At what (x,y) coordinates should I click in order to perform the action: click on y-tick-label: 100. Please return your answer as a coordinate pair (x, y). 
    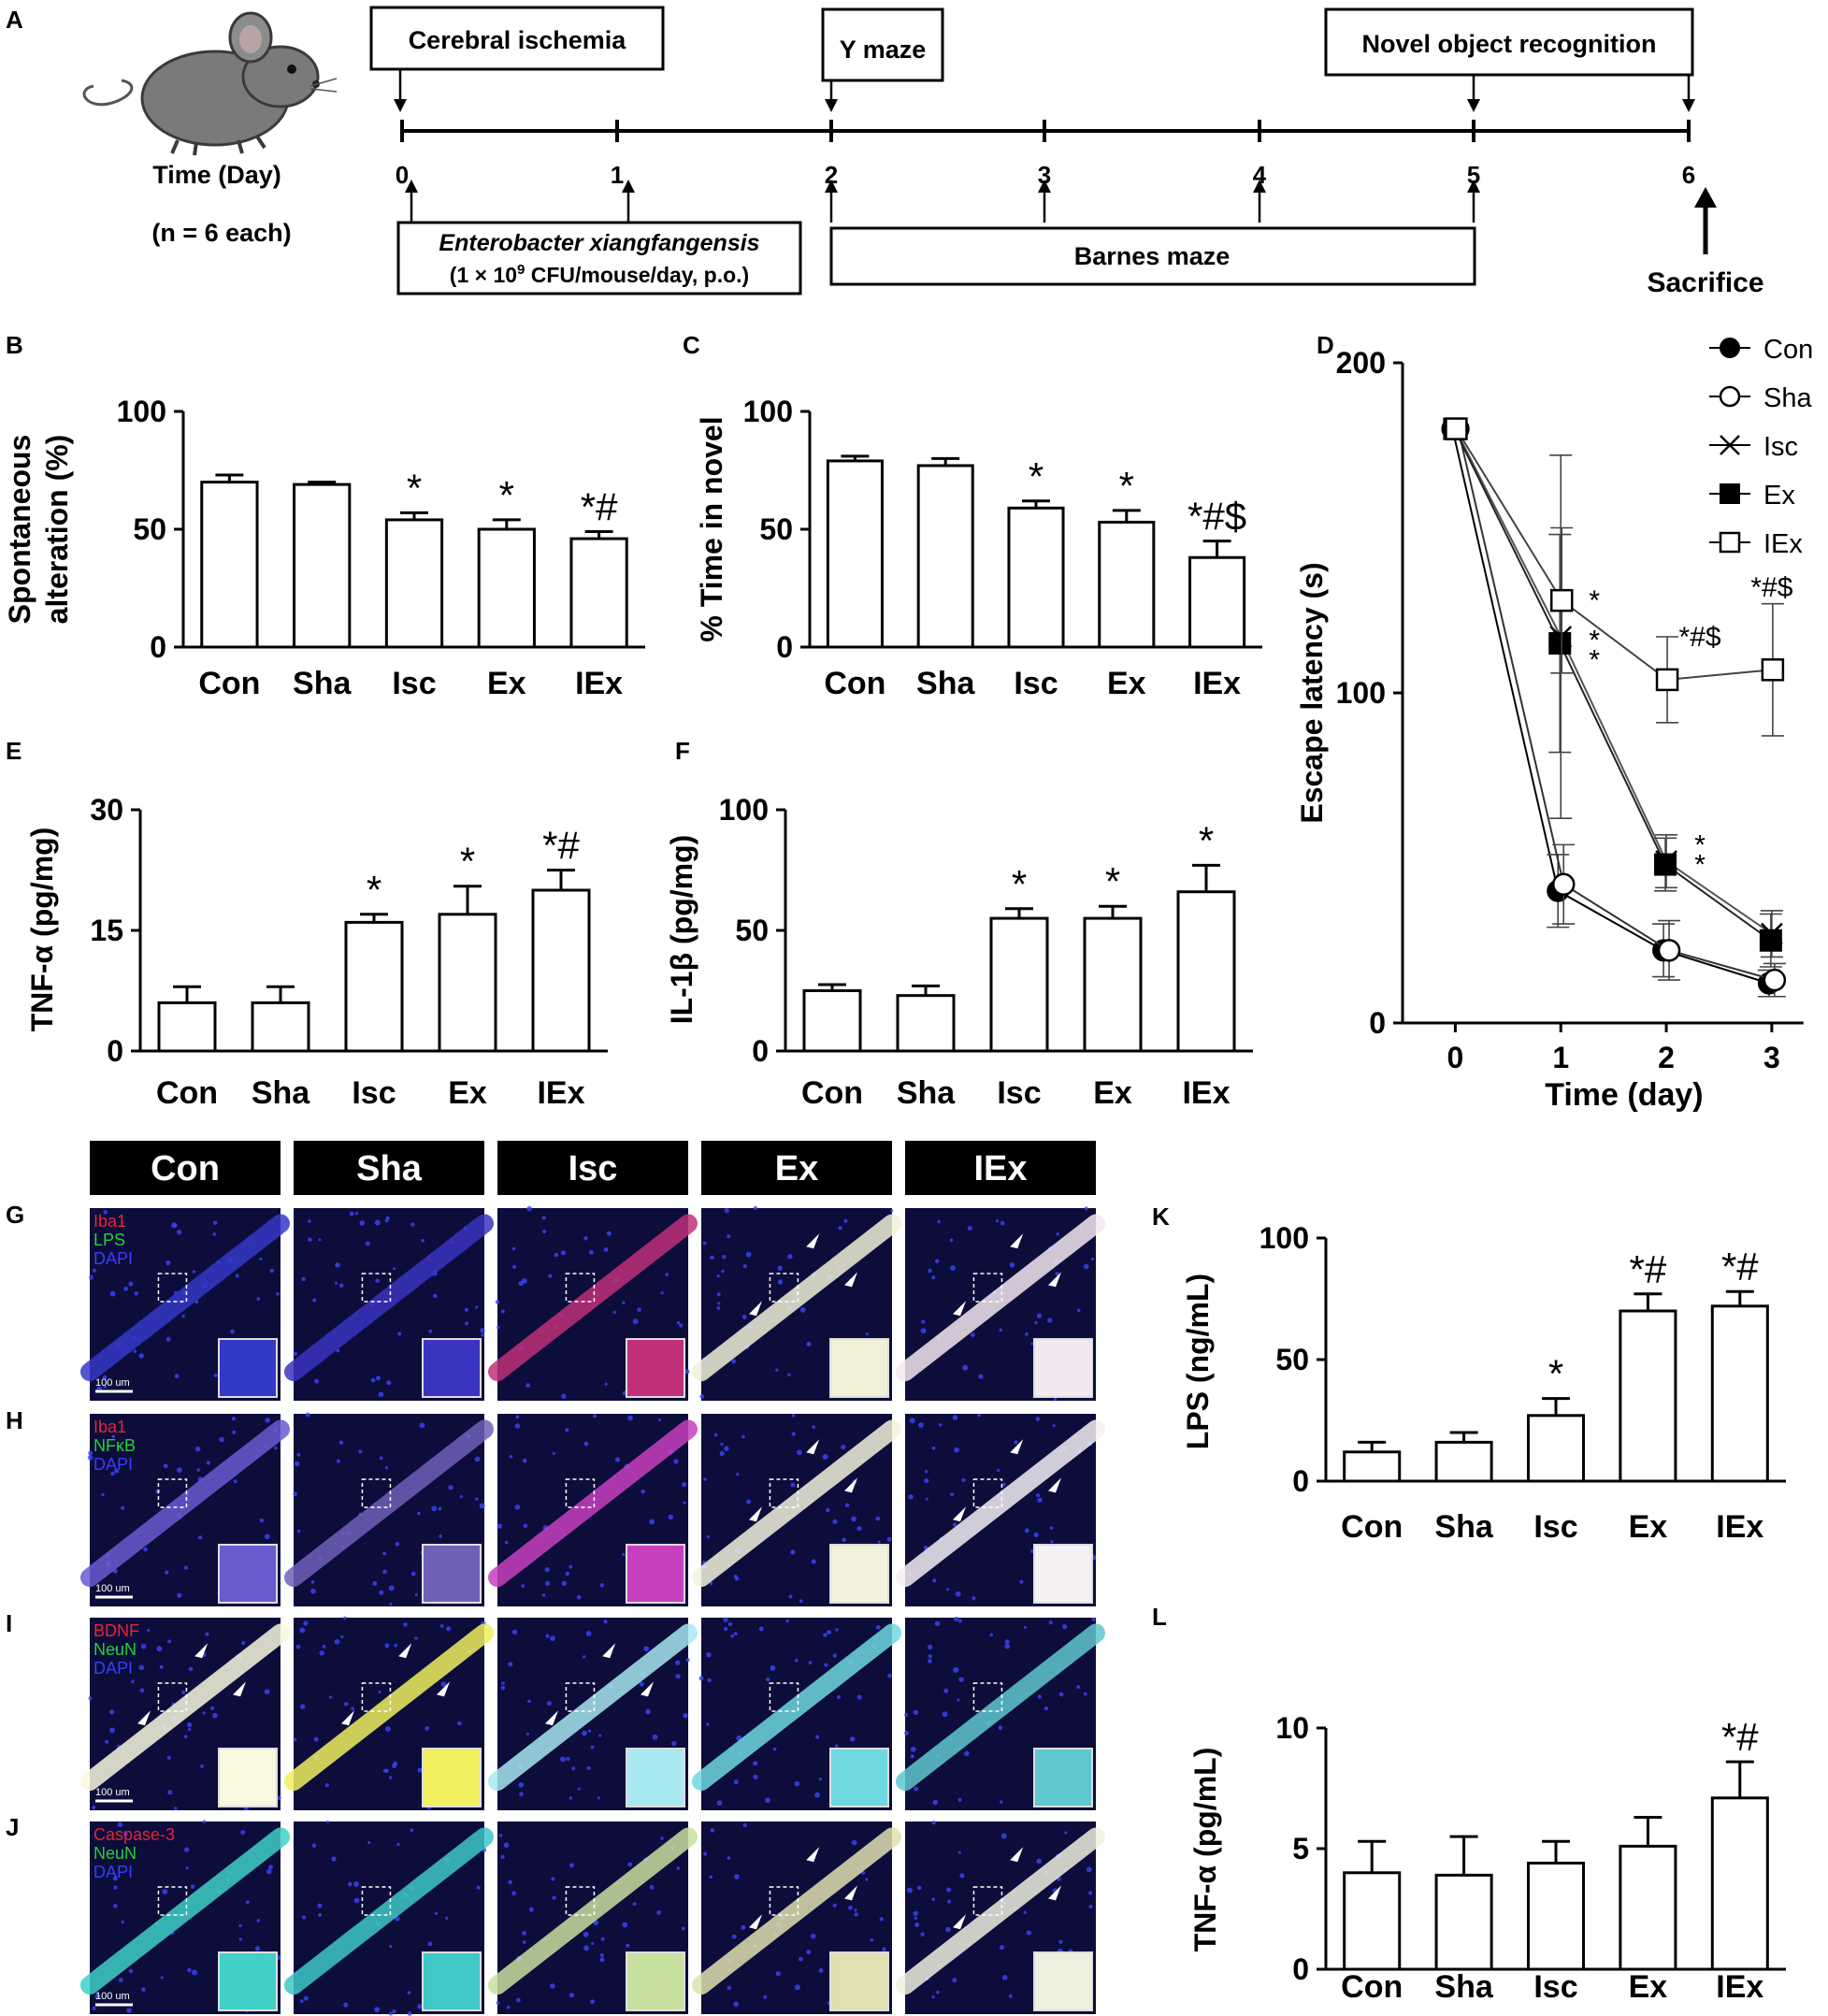
    Looking at the image, I should click on (768, 411).